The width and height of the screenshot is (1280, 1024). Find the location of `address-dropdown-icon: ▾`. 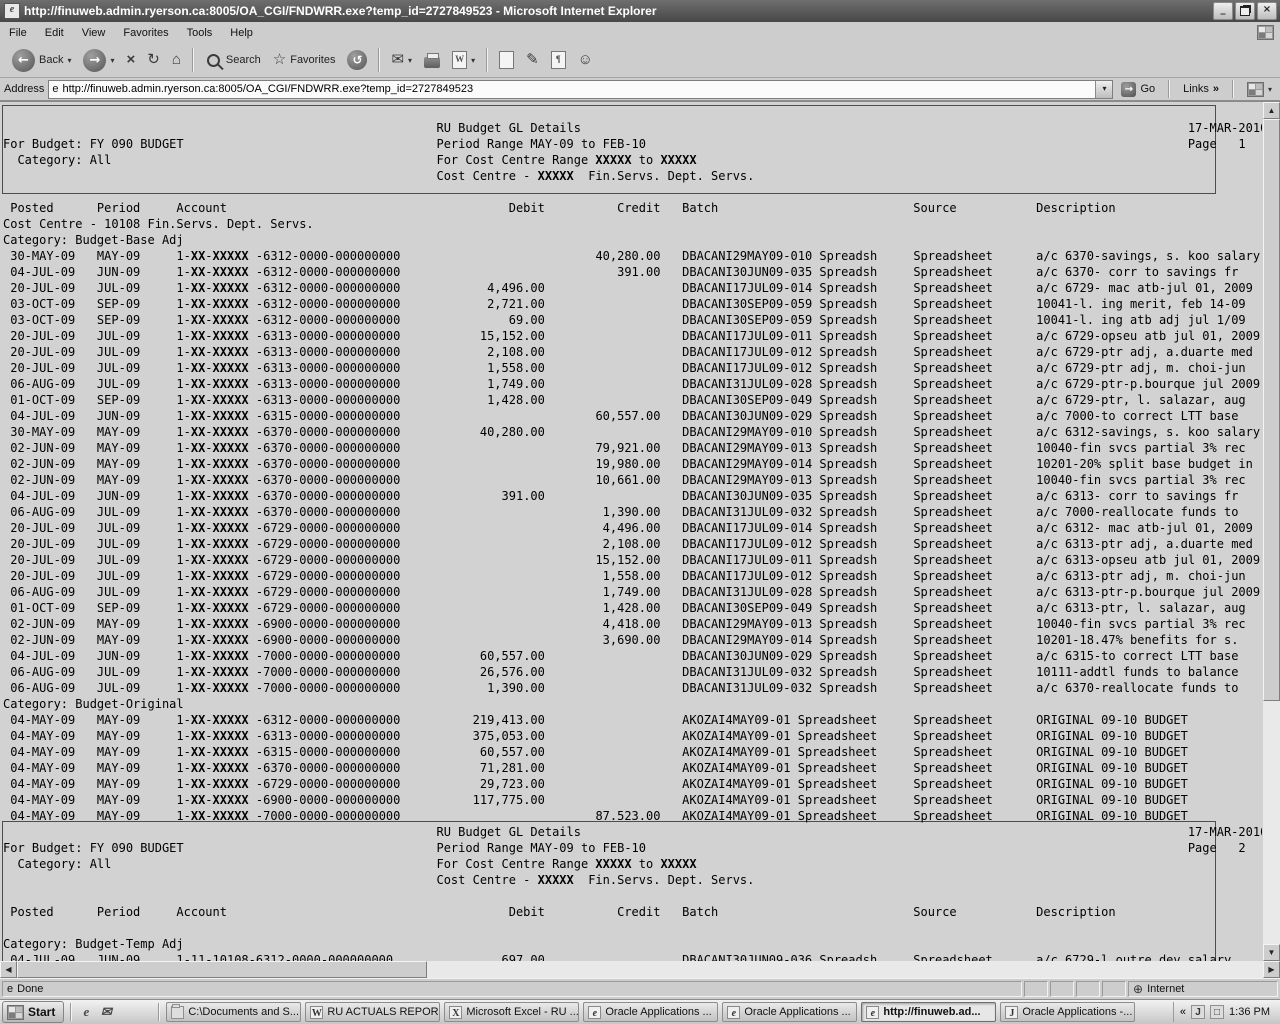

address-dropdown-icon: ▾ is located at coordinates (1104, 89).